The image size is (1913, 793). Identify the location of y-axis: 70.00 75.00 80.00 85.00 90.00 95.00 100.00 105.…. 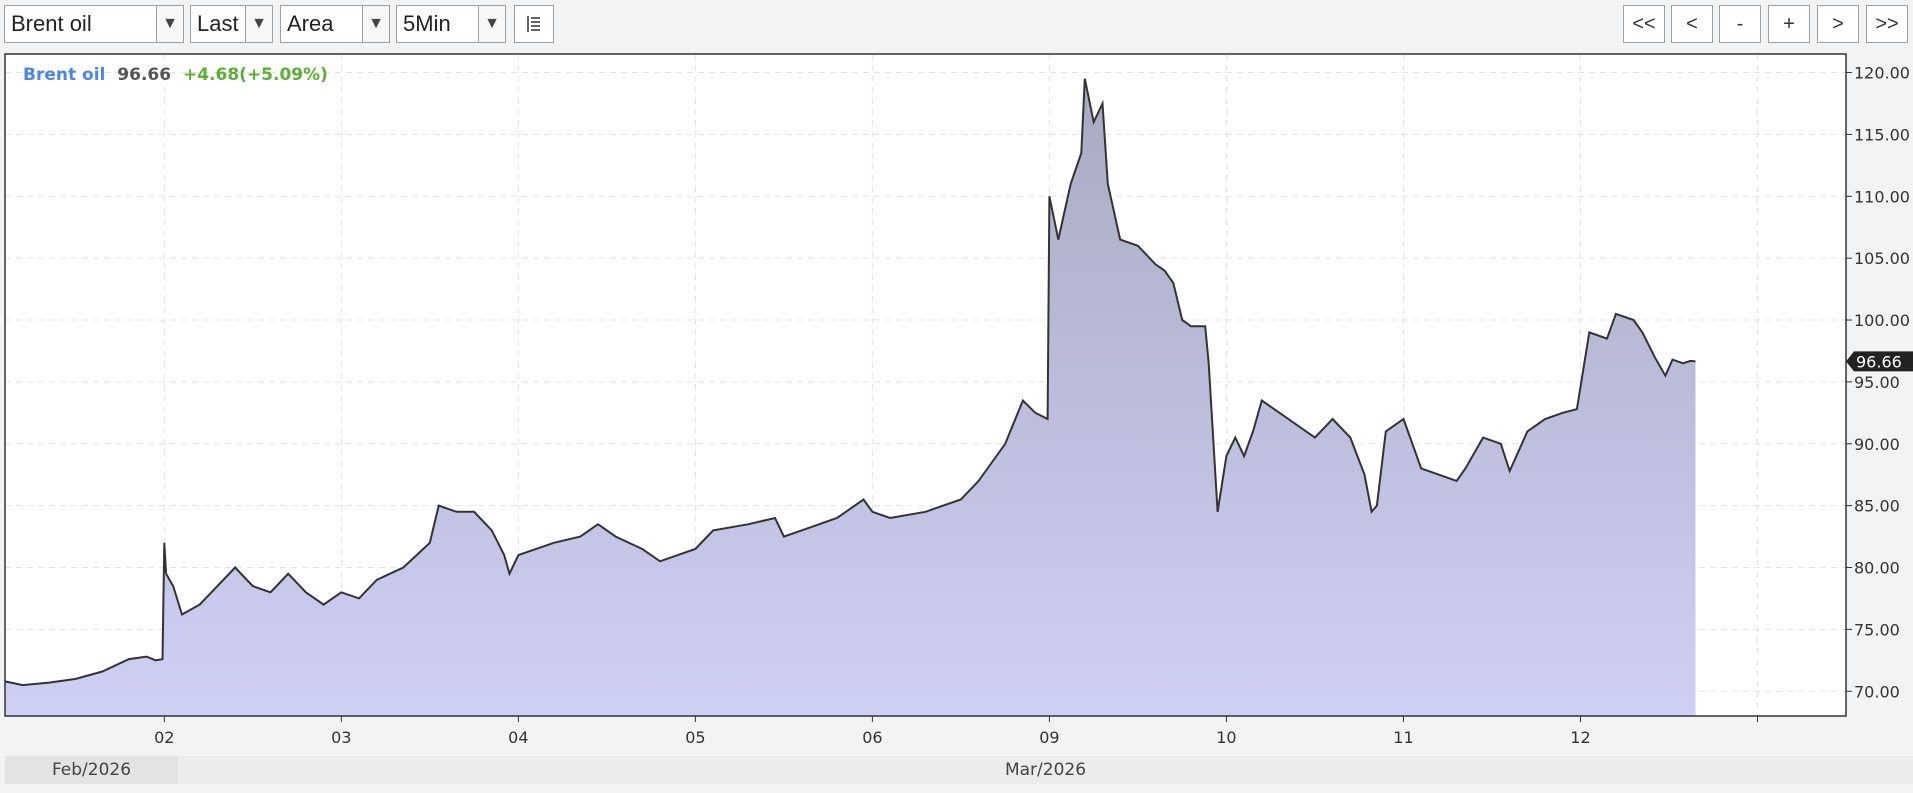
(1878, 382).